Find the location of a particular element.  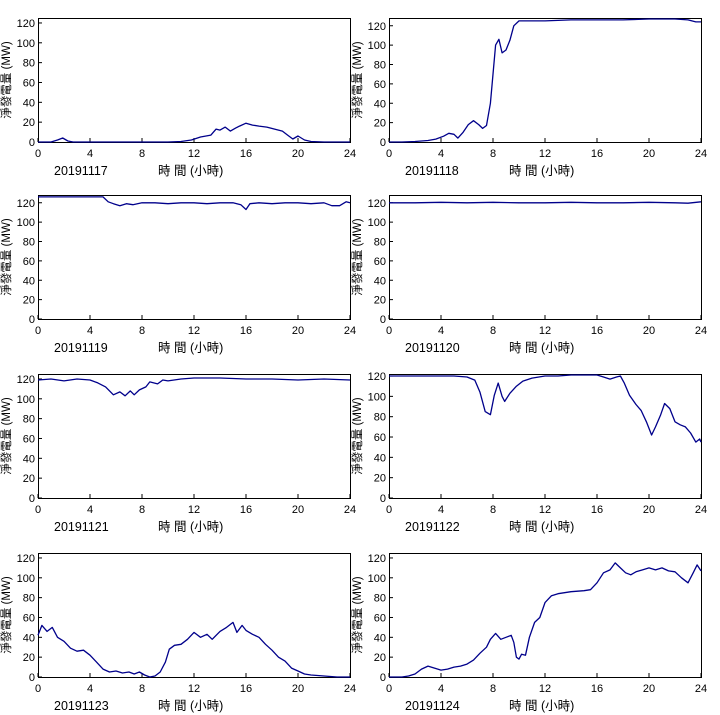

date-label: 20191118 is located at coordinates (432, 171).